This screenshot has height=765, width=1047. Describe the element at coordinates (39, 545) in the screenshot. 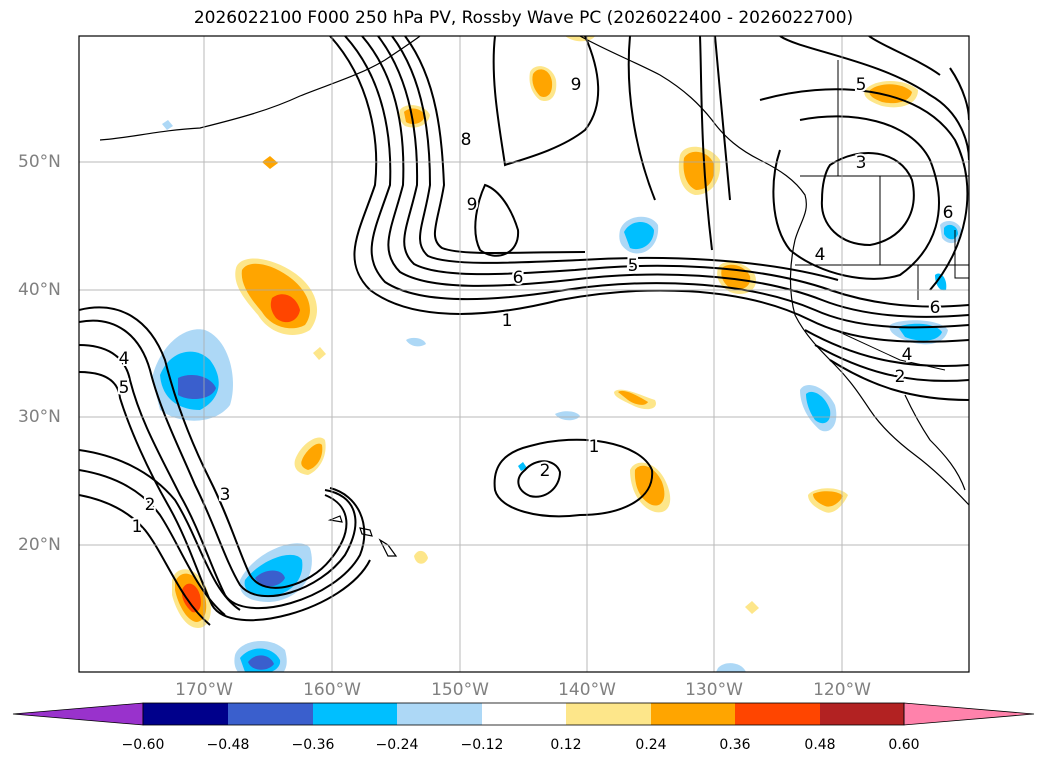

I see `lat-label: 20°N` at that location.